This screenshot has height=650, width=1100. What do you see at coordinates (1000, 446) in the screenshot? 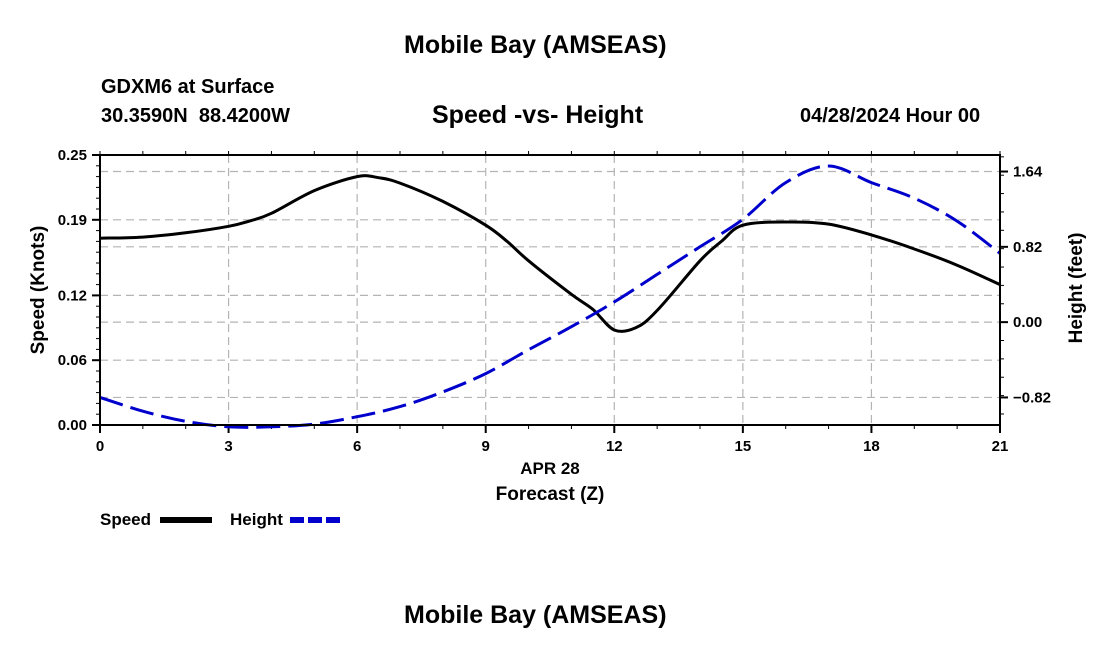
I see `x-tick-label: 21` at bounding box center [1000, 446].